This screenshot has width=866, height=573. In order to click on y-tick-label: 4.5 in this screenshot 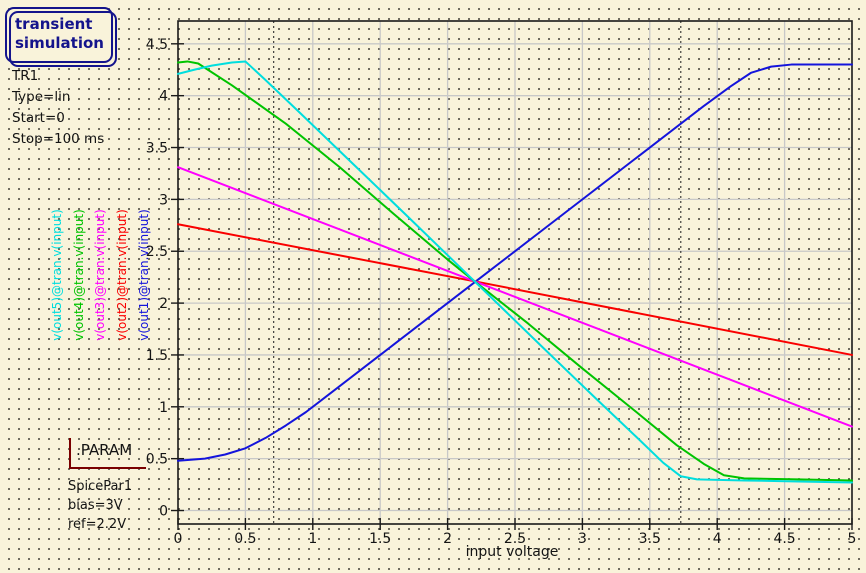, I will do `click(157, 45)`.